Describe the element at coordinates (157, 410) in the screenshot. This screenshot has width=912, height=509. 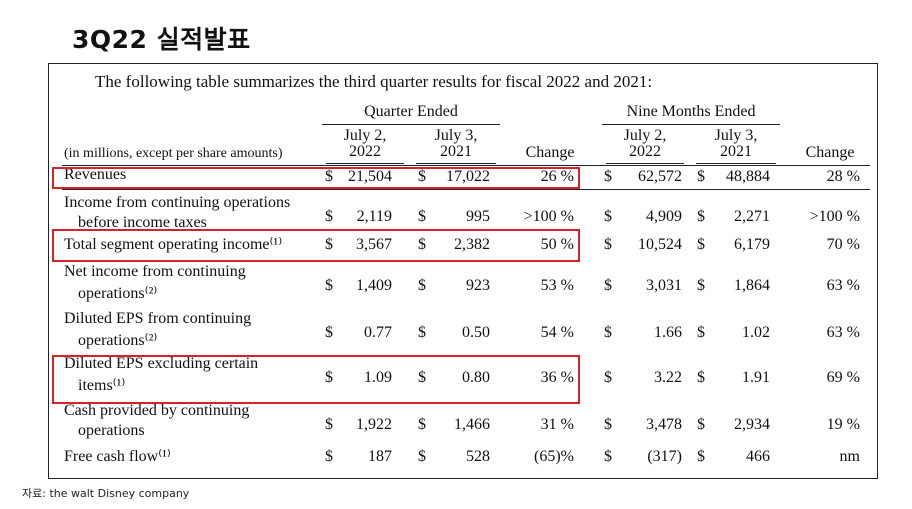
I see `row-label: Cash provided by continuing` at that location.